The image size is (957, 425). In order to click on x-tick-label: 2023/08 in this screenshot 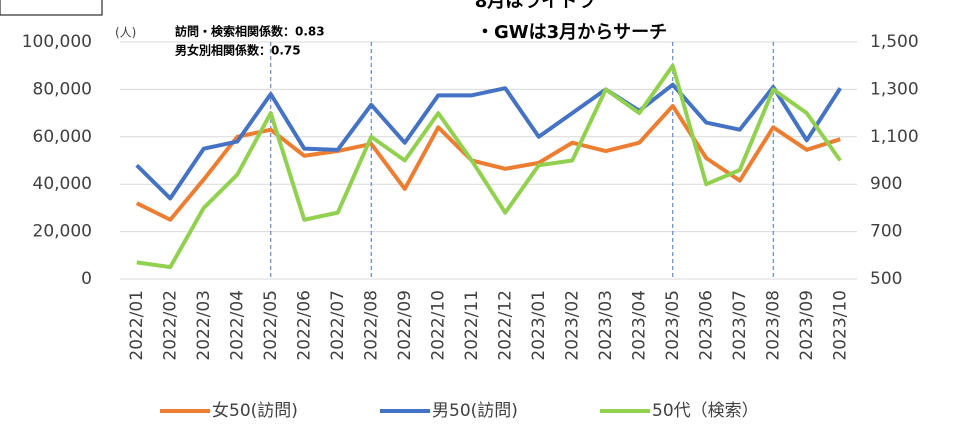, I will do `click(773, 325)`.